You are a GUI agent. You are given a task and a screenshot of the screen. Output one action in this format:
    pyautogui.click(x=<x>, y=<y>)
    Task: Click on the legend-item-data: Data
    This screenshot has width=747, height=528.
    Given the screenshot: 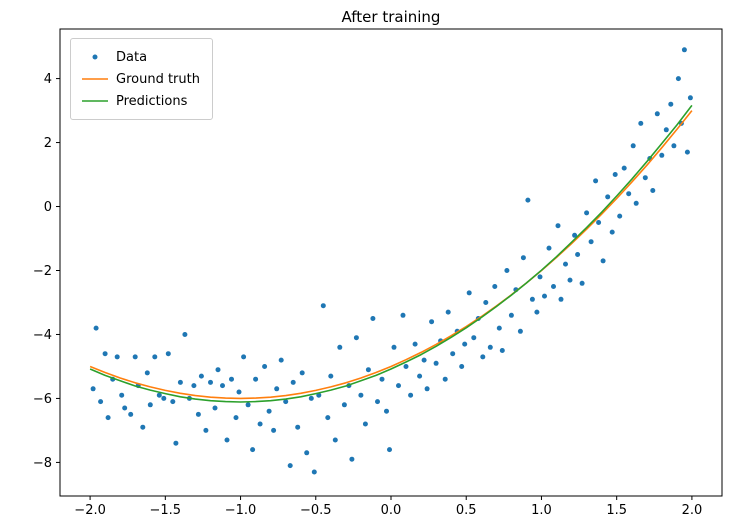 What is the action you would take?
    pyautogui.click(x=140, y=57)
    